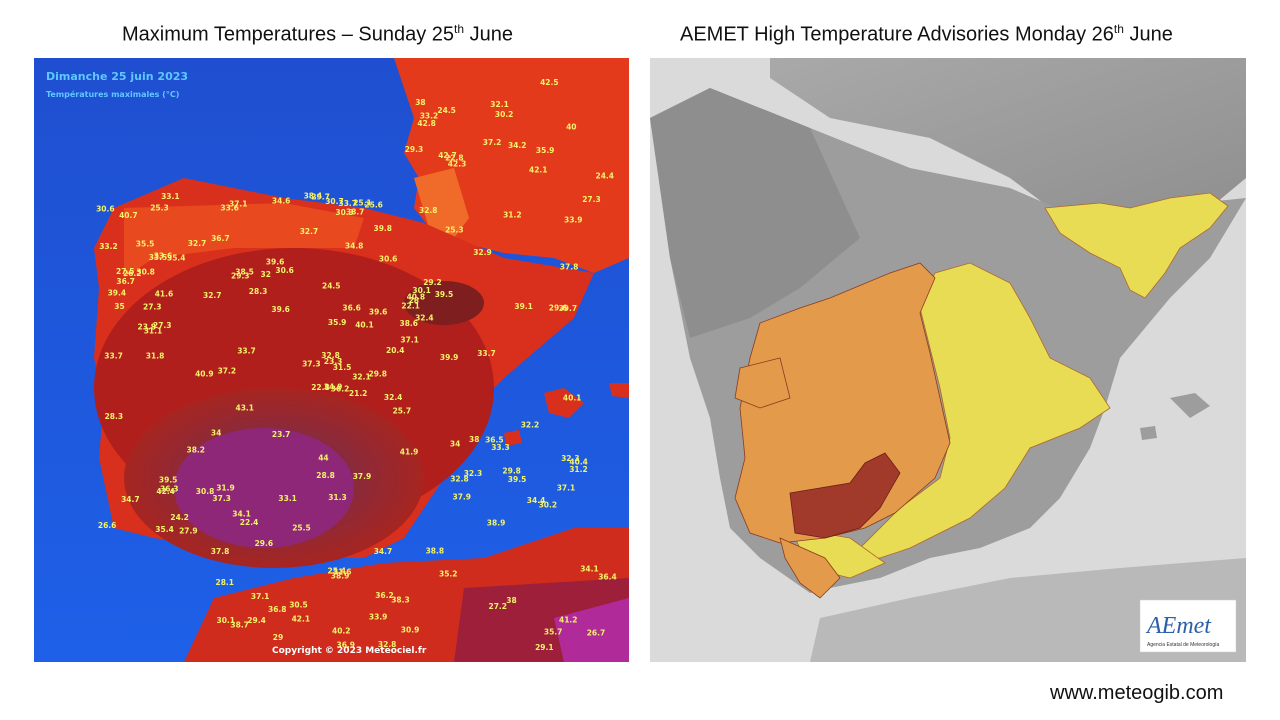 The image size is (1280, 720). Describe the element at coordinates (301, 618) in the screenshot. I see `temperature-label: 42.1` at that location.